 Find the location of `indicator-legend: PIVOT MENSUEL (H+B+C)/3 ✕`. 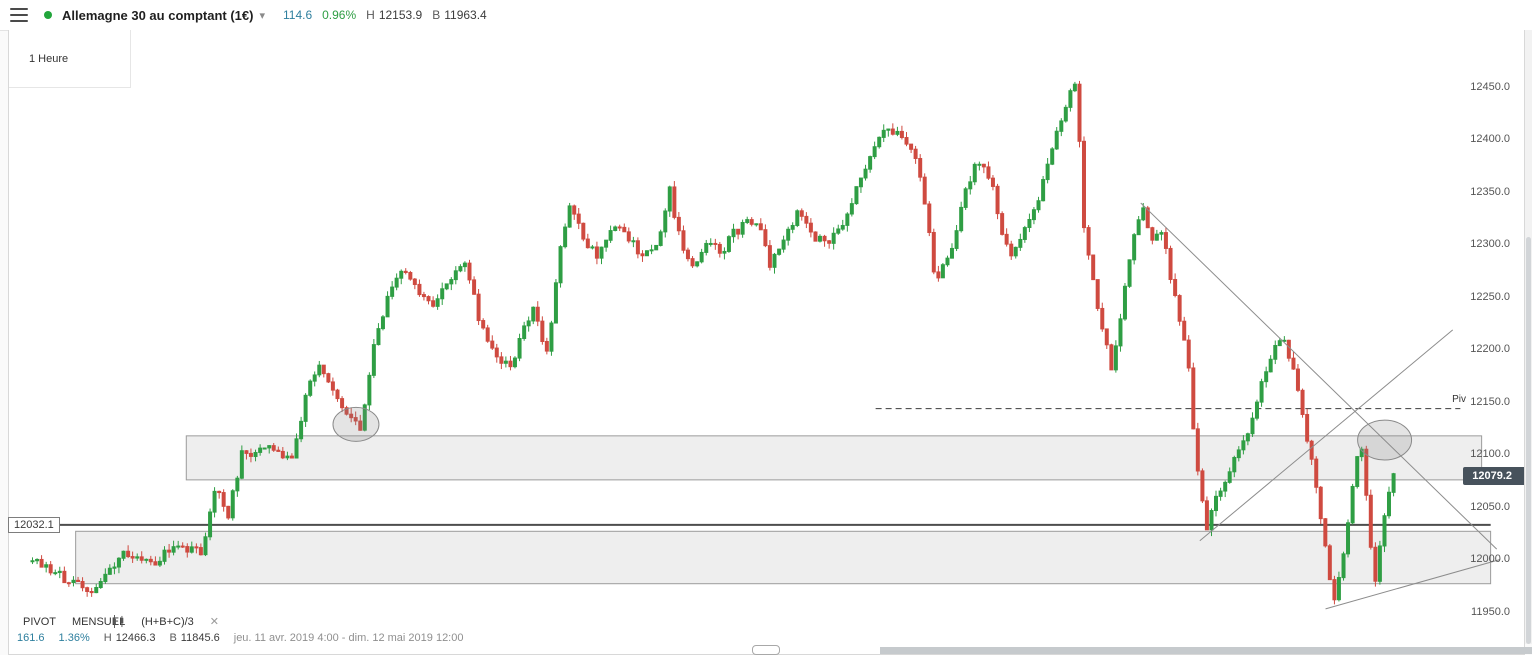

indicator-legend: PIVOT MENSUEL (H+B+C)/3 ✕ is located at coordinates (121, 621).